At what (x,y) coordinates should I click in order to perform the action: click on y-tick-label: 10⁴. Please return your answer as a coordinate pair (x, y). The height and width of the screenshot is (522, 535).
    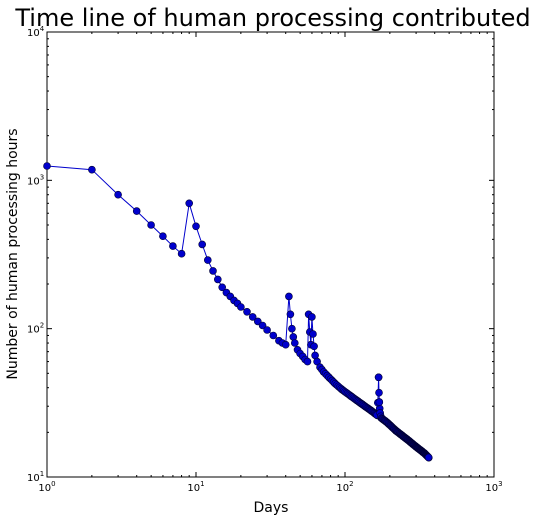
    Looking at the image, I should click on (36, 32).